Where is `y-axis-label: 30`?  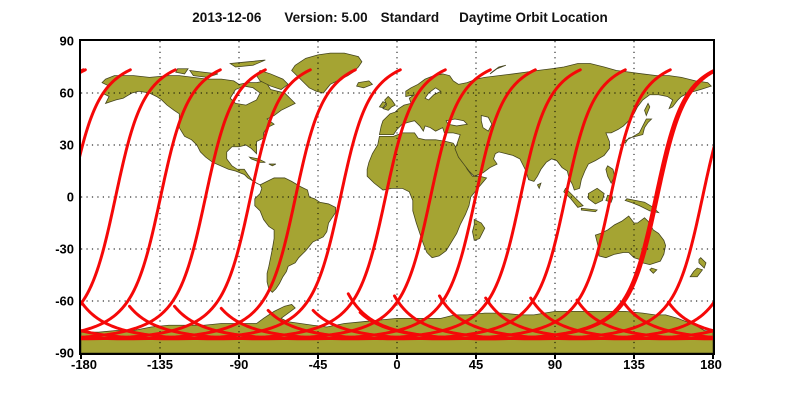 y-axis-label: 30 is located at coordinates (66, 145).